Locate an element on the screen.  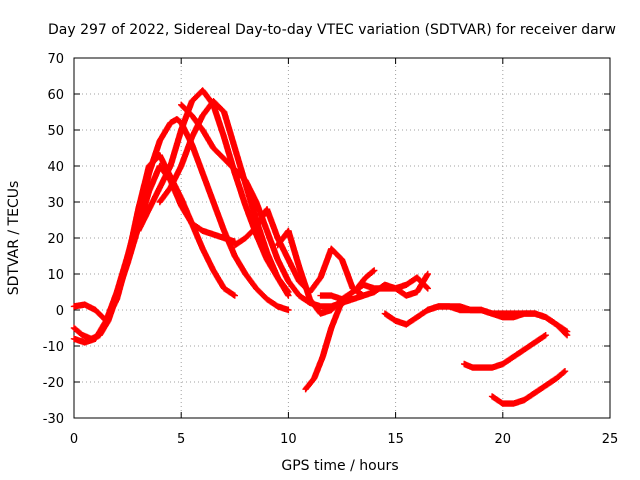
y-tick-label: 50 is located at coordinates (55, 131).